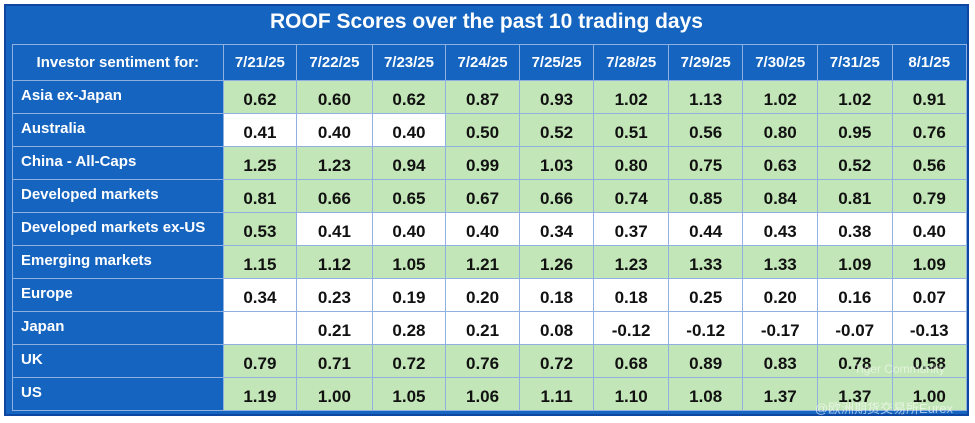 The height and width of the screenshot is (423, 975). What do you see at coordinates (556, 262) in the screenshot?
I see `score-cell: 1.26` at bounding box center [556, 262].